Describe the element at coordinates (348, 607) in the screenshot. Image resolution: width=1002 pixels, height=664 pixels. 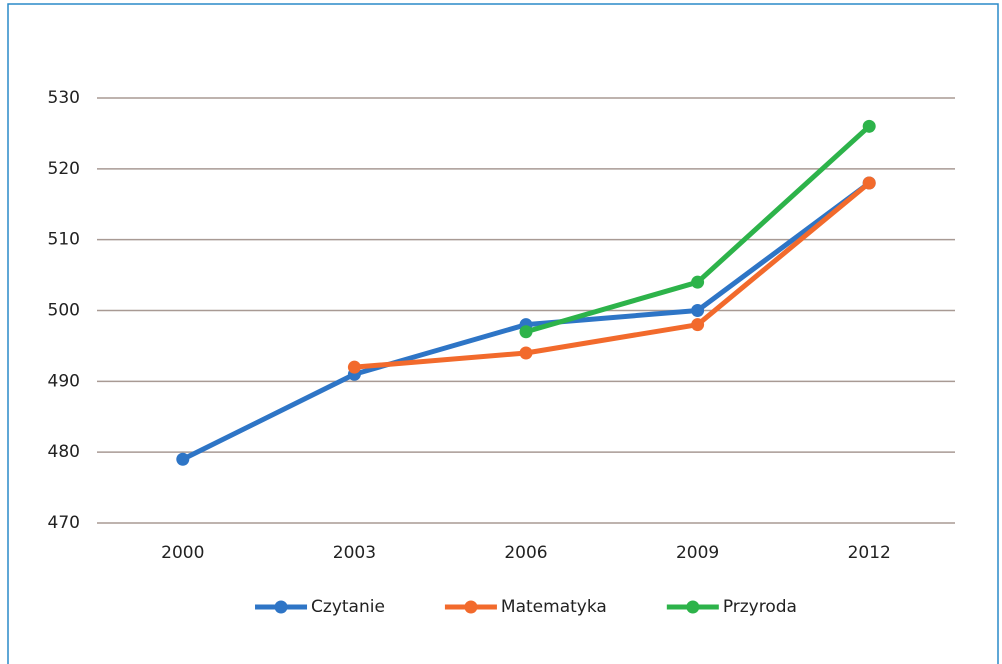
I see `legend-label: Czytanie` at that location.